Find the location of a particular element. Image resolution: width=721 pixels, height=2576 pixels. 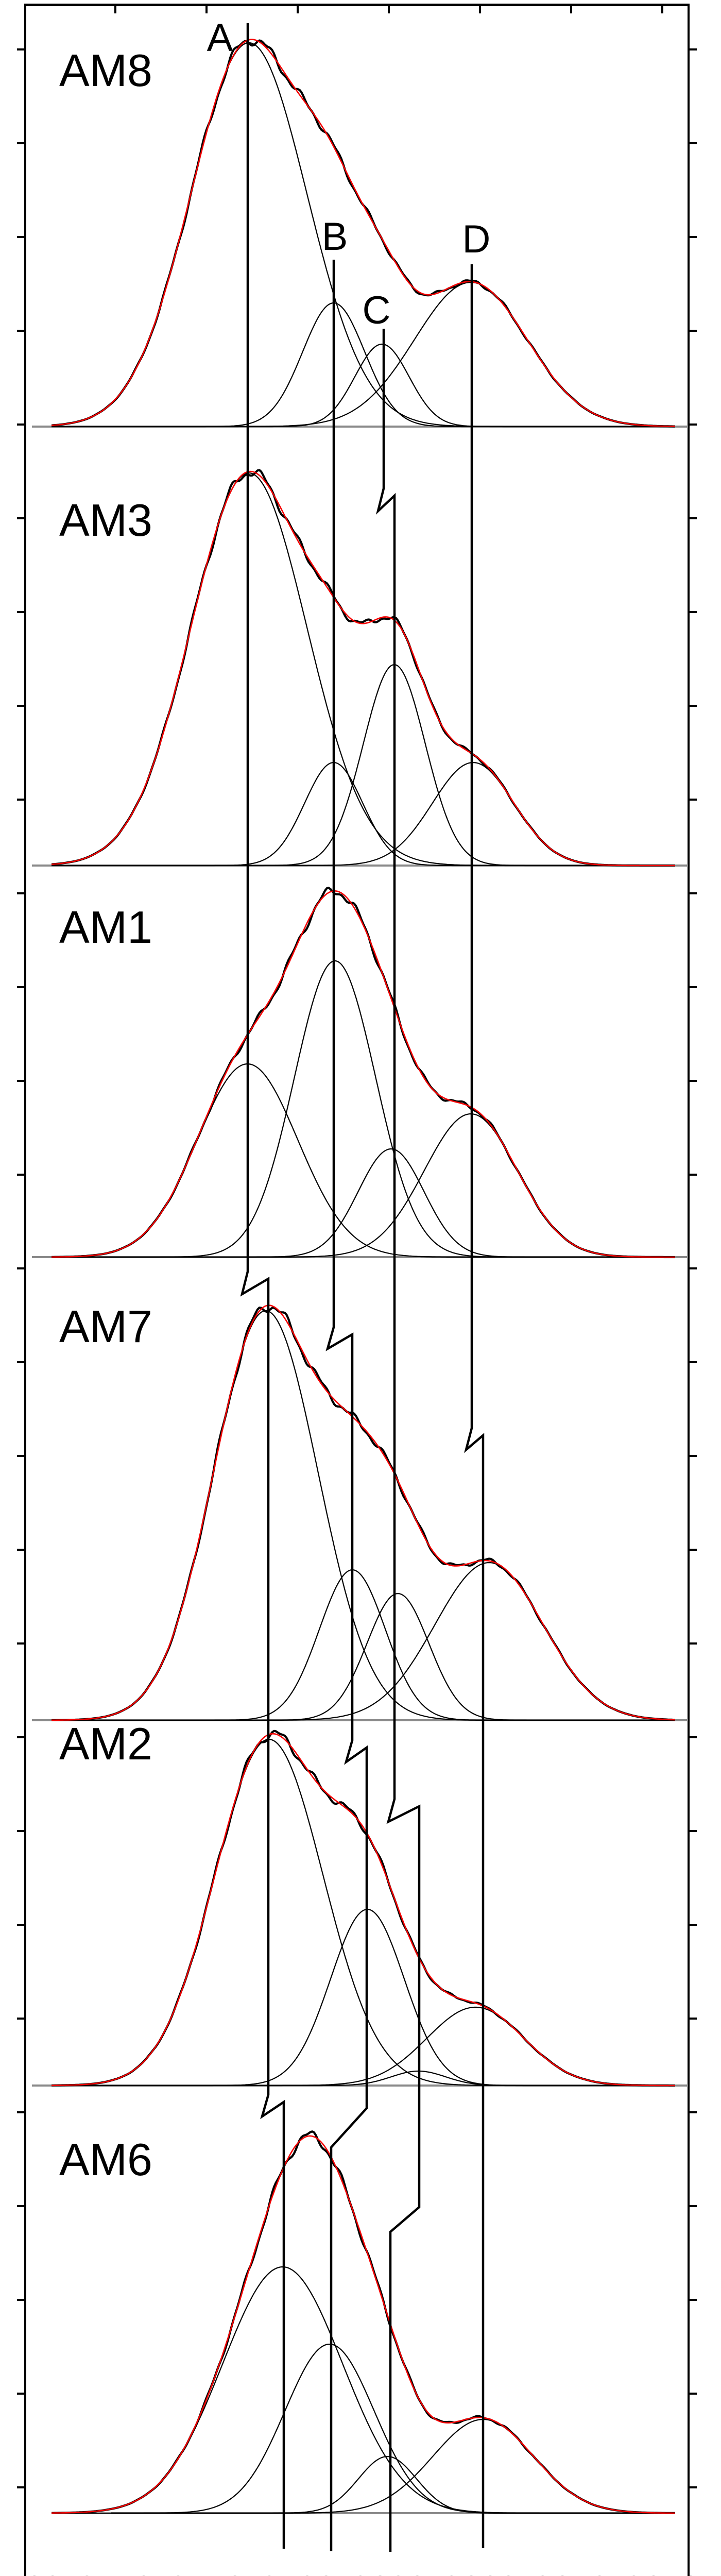

panel-label-AM7: AM7 is located at coordinates (105, 1326).